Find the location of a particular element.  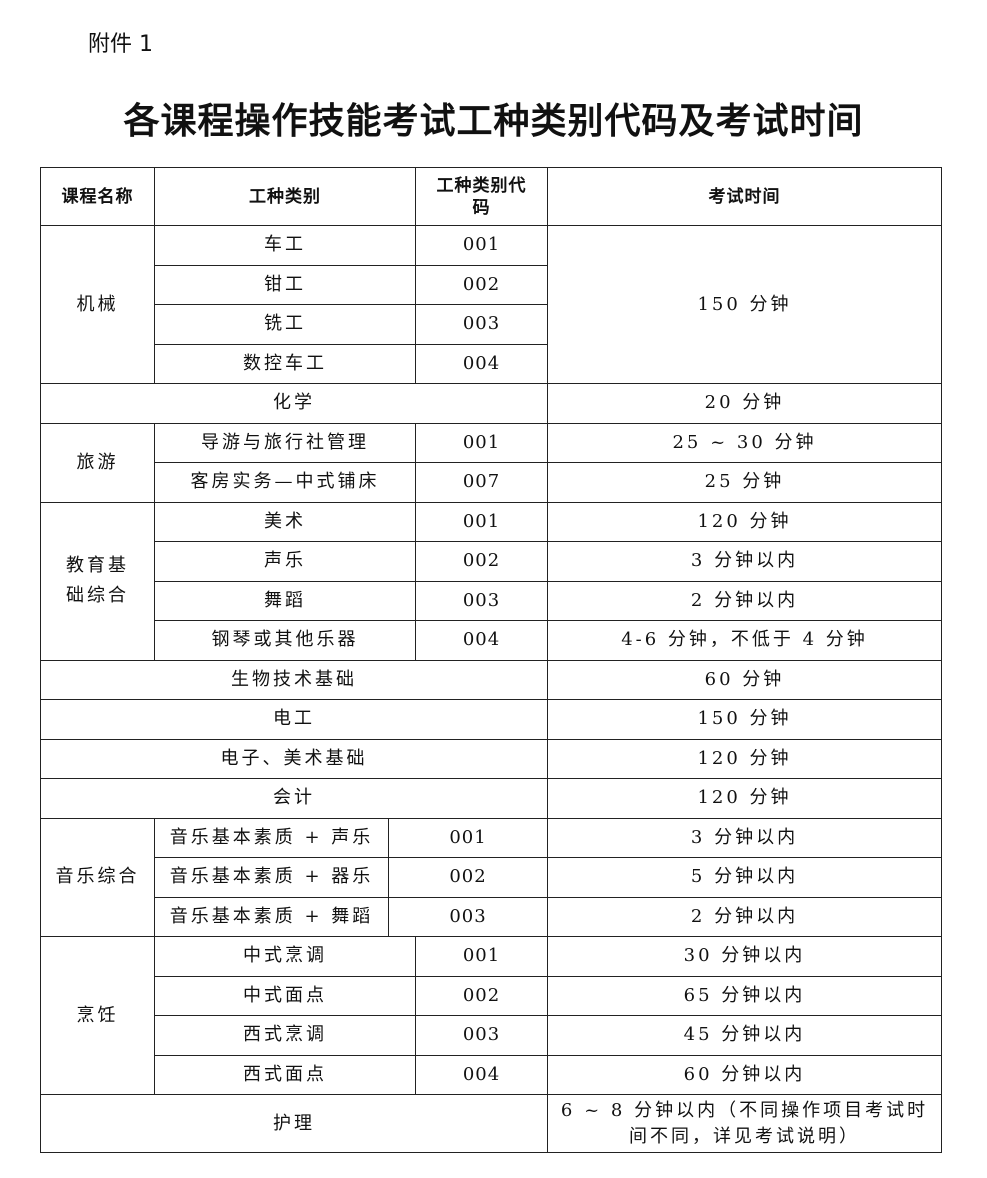

work-type: 西式烹调 is located at coordinates (285, 1035).